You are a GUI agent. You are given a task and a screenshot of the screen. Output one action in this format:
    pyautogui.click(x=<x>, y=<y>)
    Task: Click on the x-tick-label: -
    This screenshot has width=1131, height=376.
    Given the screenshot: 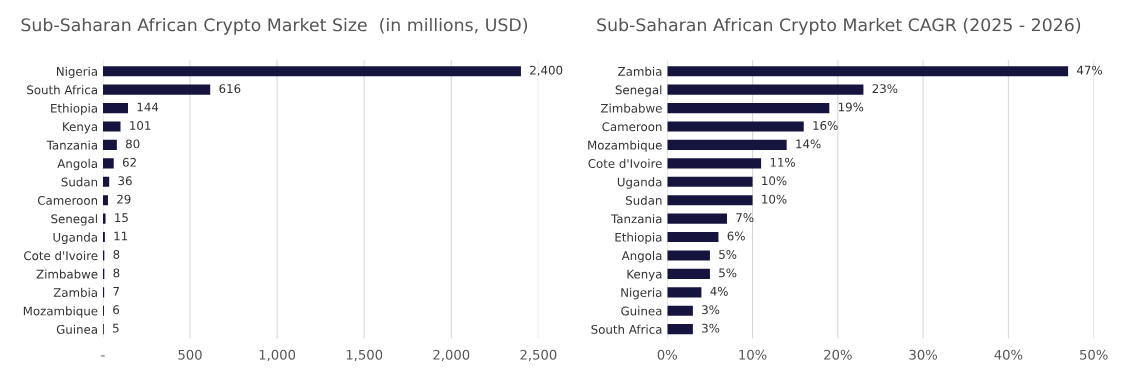 What is the action you would take?
    pyautogui.click(x=103, y=356)
    